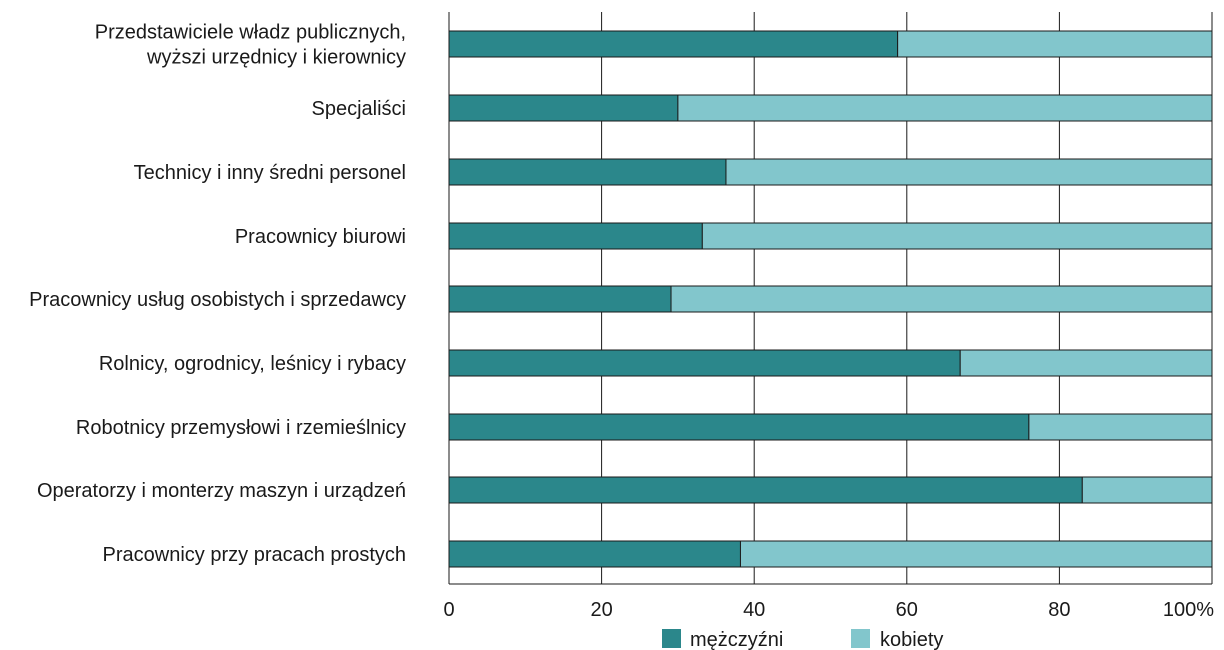 This screenshot has width=1224, height=650. I want to click on x-tick-label: 40, so click(754, 610).